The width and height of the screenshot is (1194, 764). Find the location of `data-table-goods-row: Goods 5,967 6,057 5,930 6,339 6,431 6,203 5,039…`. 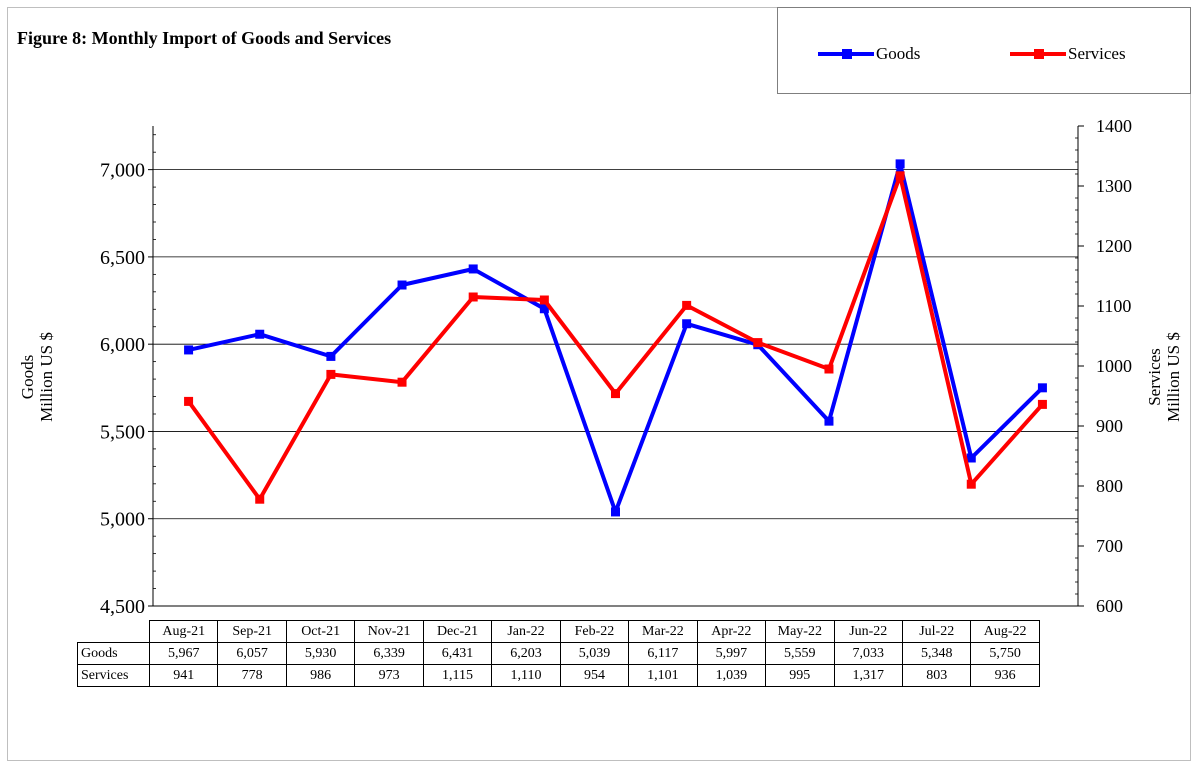

data-table-goods-row: Goods 5,967 6,057 5,930 6,339 6,431 6,203 5,039… is located at coordinates (558, 653).